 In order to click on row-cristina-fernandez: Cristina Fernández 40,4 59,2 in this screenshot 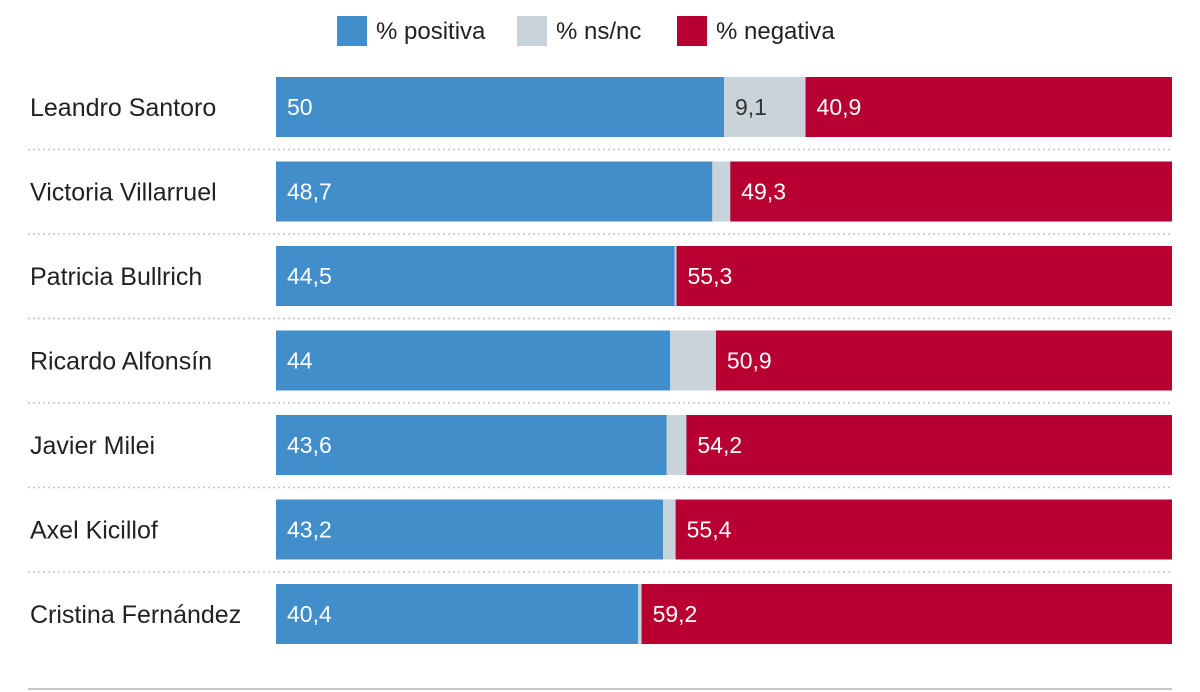, I will do `click(601, 614)`.